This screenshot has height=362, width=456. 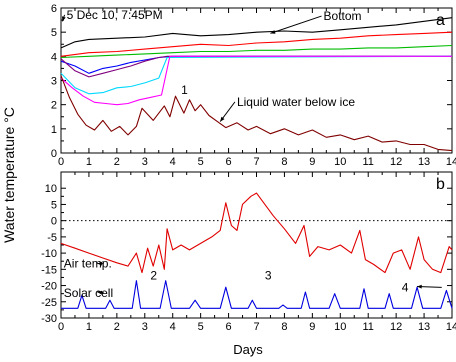 What do you see at coordinates (49, 254) in the screenshot?
I see `y-tick-label: -10` at bounding box center [49, 254].